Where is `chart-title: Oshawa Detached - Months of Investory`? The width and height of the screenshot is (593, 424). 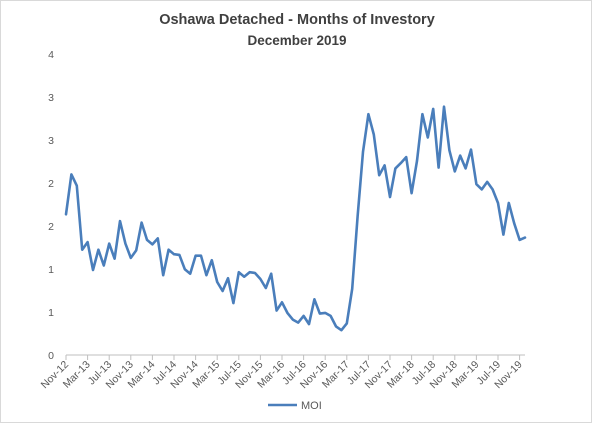 chart-title: Oshawa Detached - Months of Investory is located at coordinates (297, 20).